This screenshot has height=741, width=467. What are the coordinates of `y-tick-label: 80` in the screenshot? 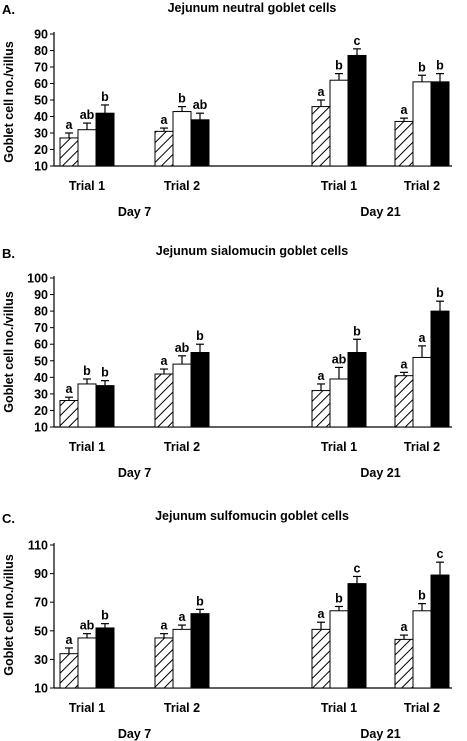 It's located at (41, 51).